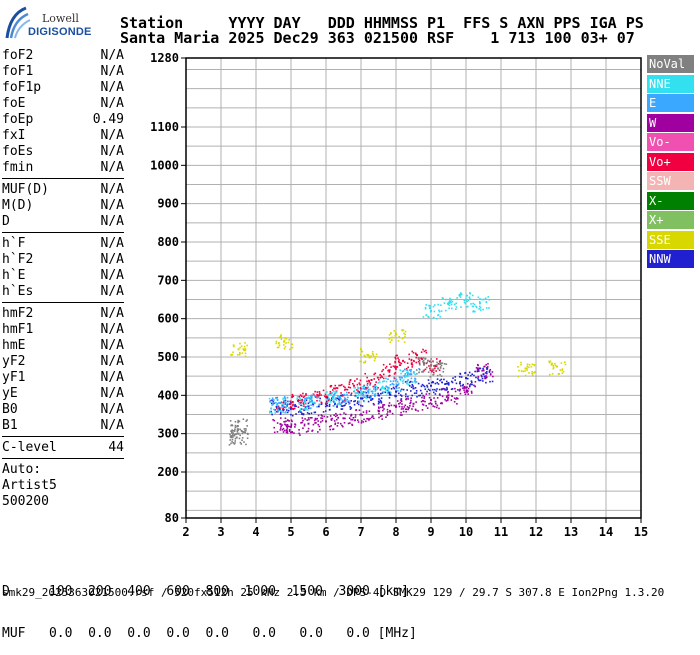 Image resolution: width=700 pixels, height=655 pixels. What do you see at coordinates (14, 345) in the screenshot?
I see `param-name: hmE` at bounding box center [14, 345].